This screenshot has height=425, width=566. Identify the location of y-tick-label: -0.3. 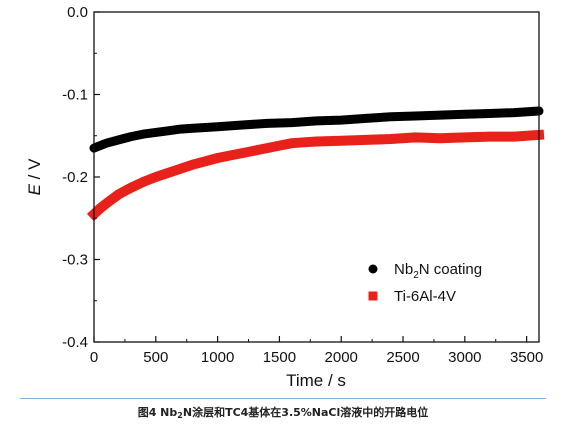
(75, 260).